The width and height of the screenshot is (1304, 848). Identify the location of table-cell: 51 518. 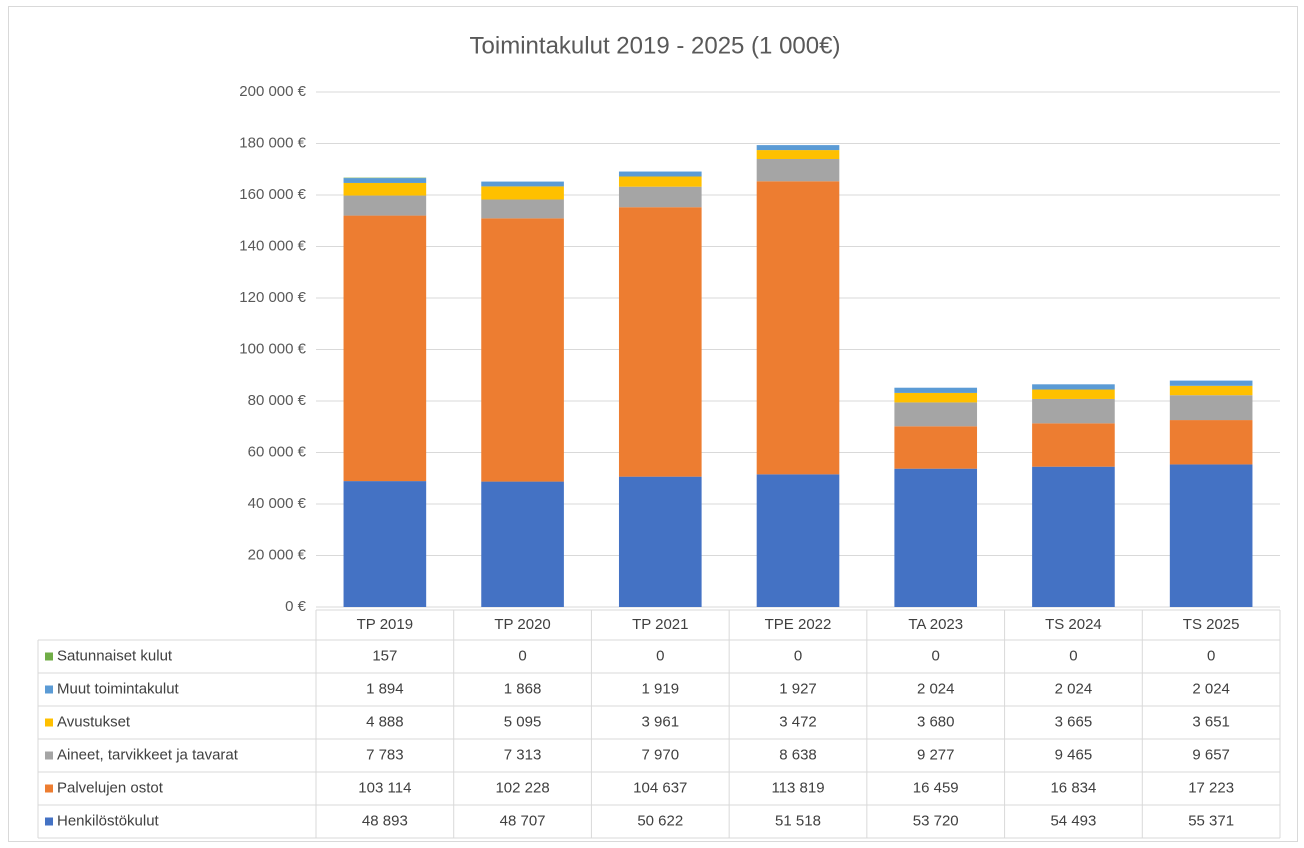
(798, 820).